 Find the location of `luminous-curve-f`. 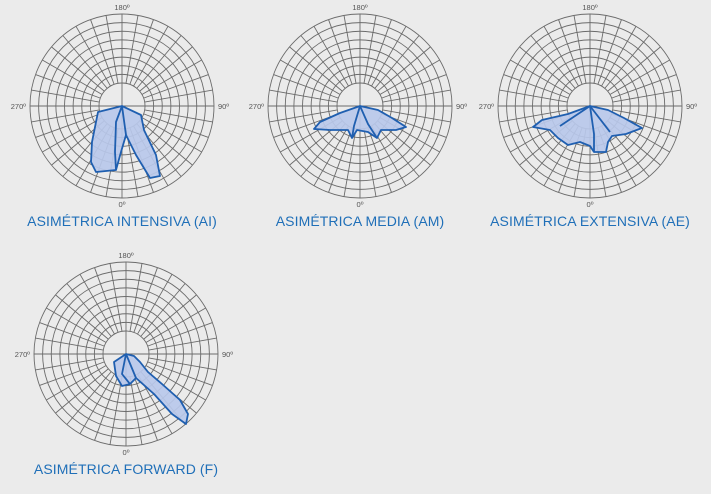

luminous-curve-f is located at coordinates (151, 389).